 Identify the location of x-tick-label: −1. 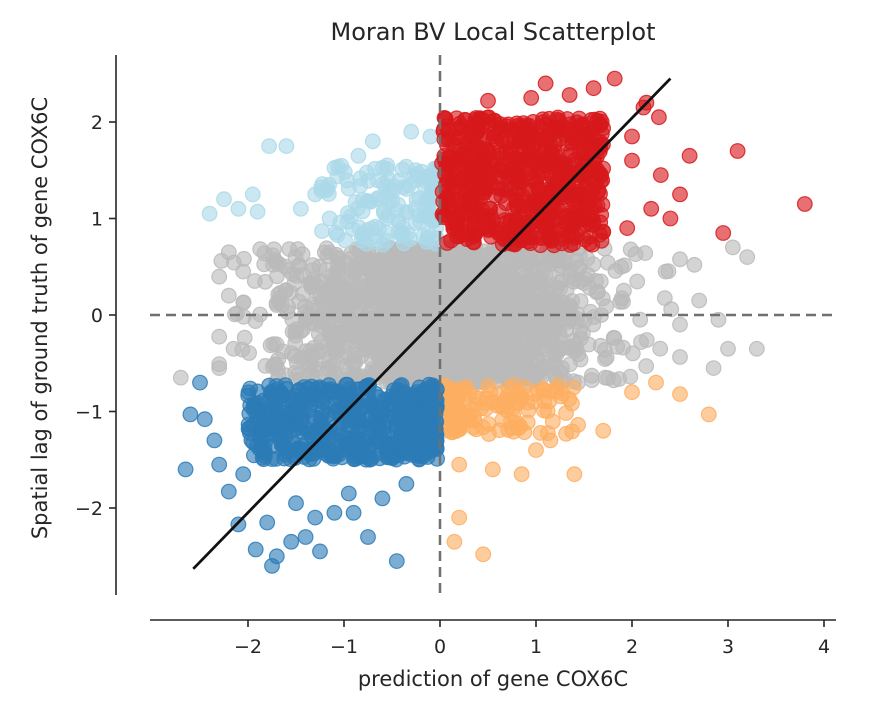
(344, 647).